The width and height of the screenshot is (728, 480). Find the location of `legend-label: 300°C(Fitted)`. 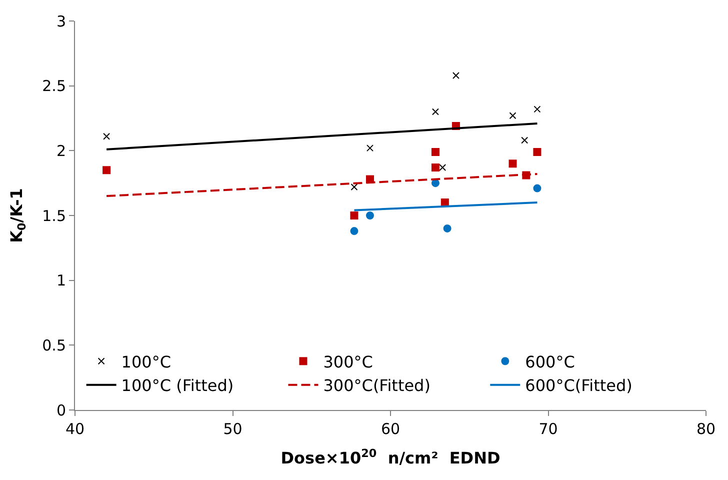

legend-label: 300°C(Fitted) is located at coordinates (376, 386).